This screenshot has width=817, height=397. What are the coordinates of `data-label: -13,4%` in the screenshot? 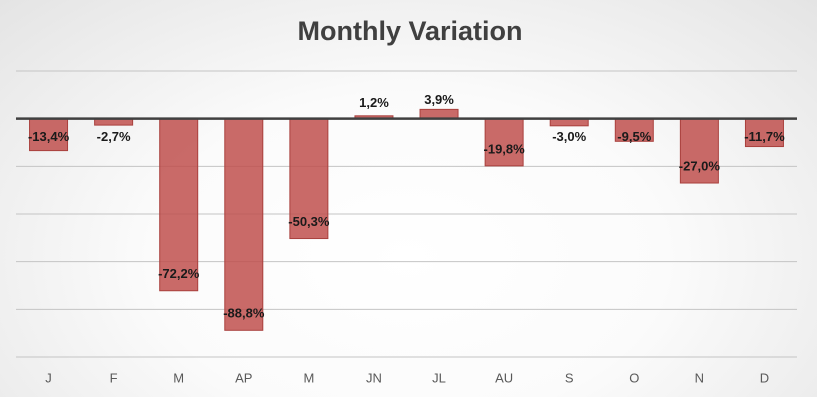 It's located at (49, 136).